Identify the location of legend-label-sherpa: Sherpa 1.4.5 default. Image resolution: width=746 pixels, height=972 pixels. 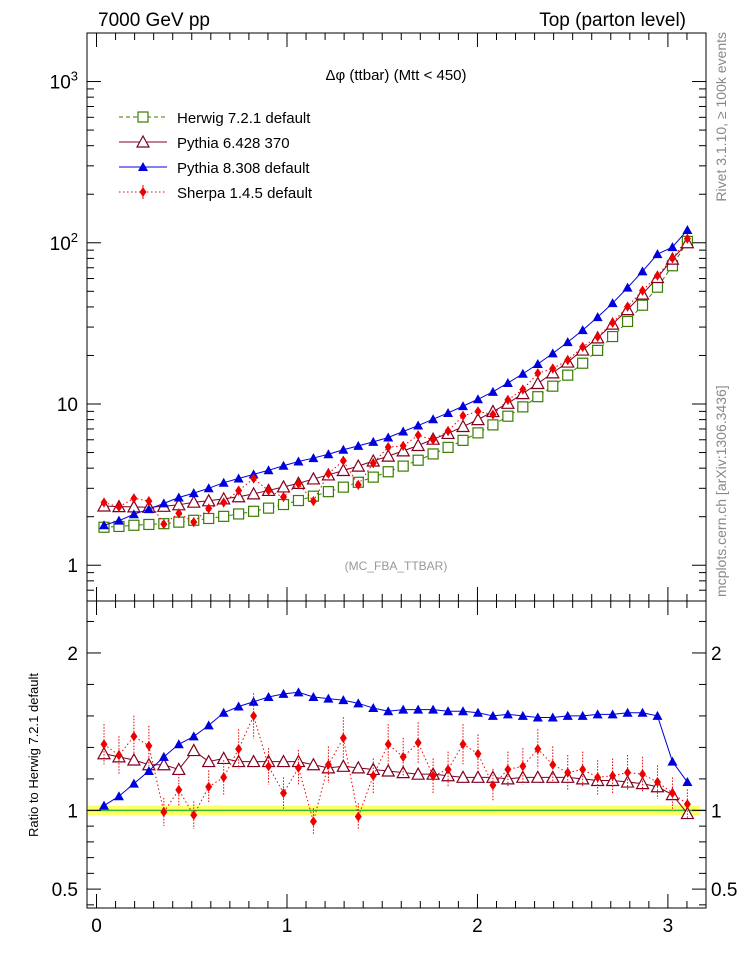
(245, 193).